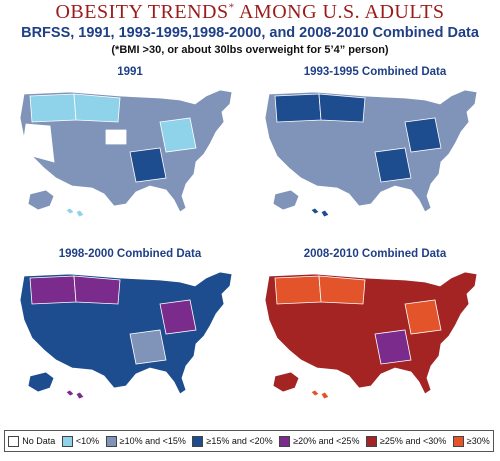 The width and height of the screenshot is (500, 461). Describe the element at coordinates (232, 441) in the screenshot. I see `legend-item-15-20: ≥15% and <20%` at that location.